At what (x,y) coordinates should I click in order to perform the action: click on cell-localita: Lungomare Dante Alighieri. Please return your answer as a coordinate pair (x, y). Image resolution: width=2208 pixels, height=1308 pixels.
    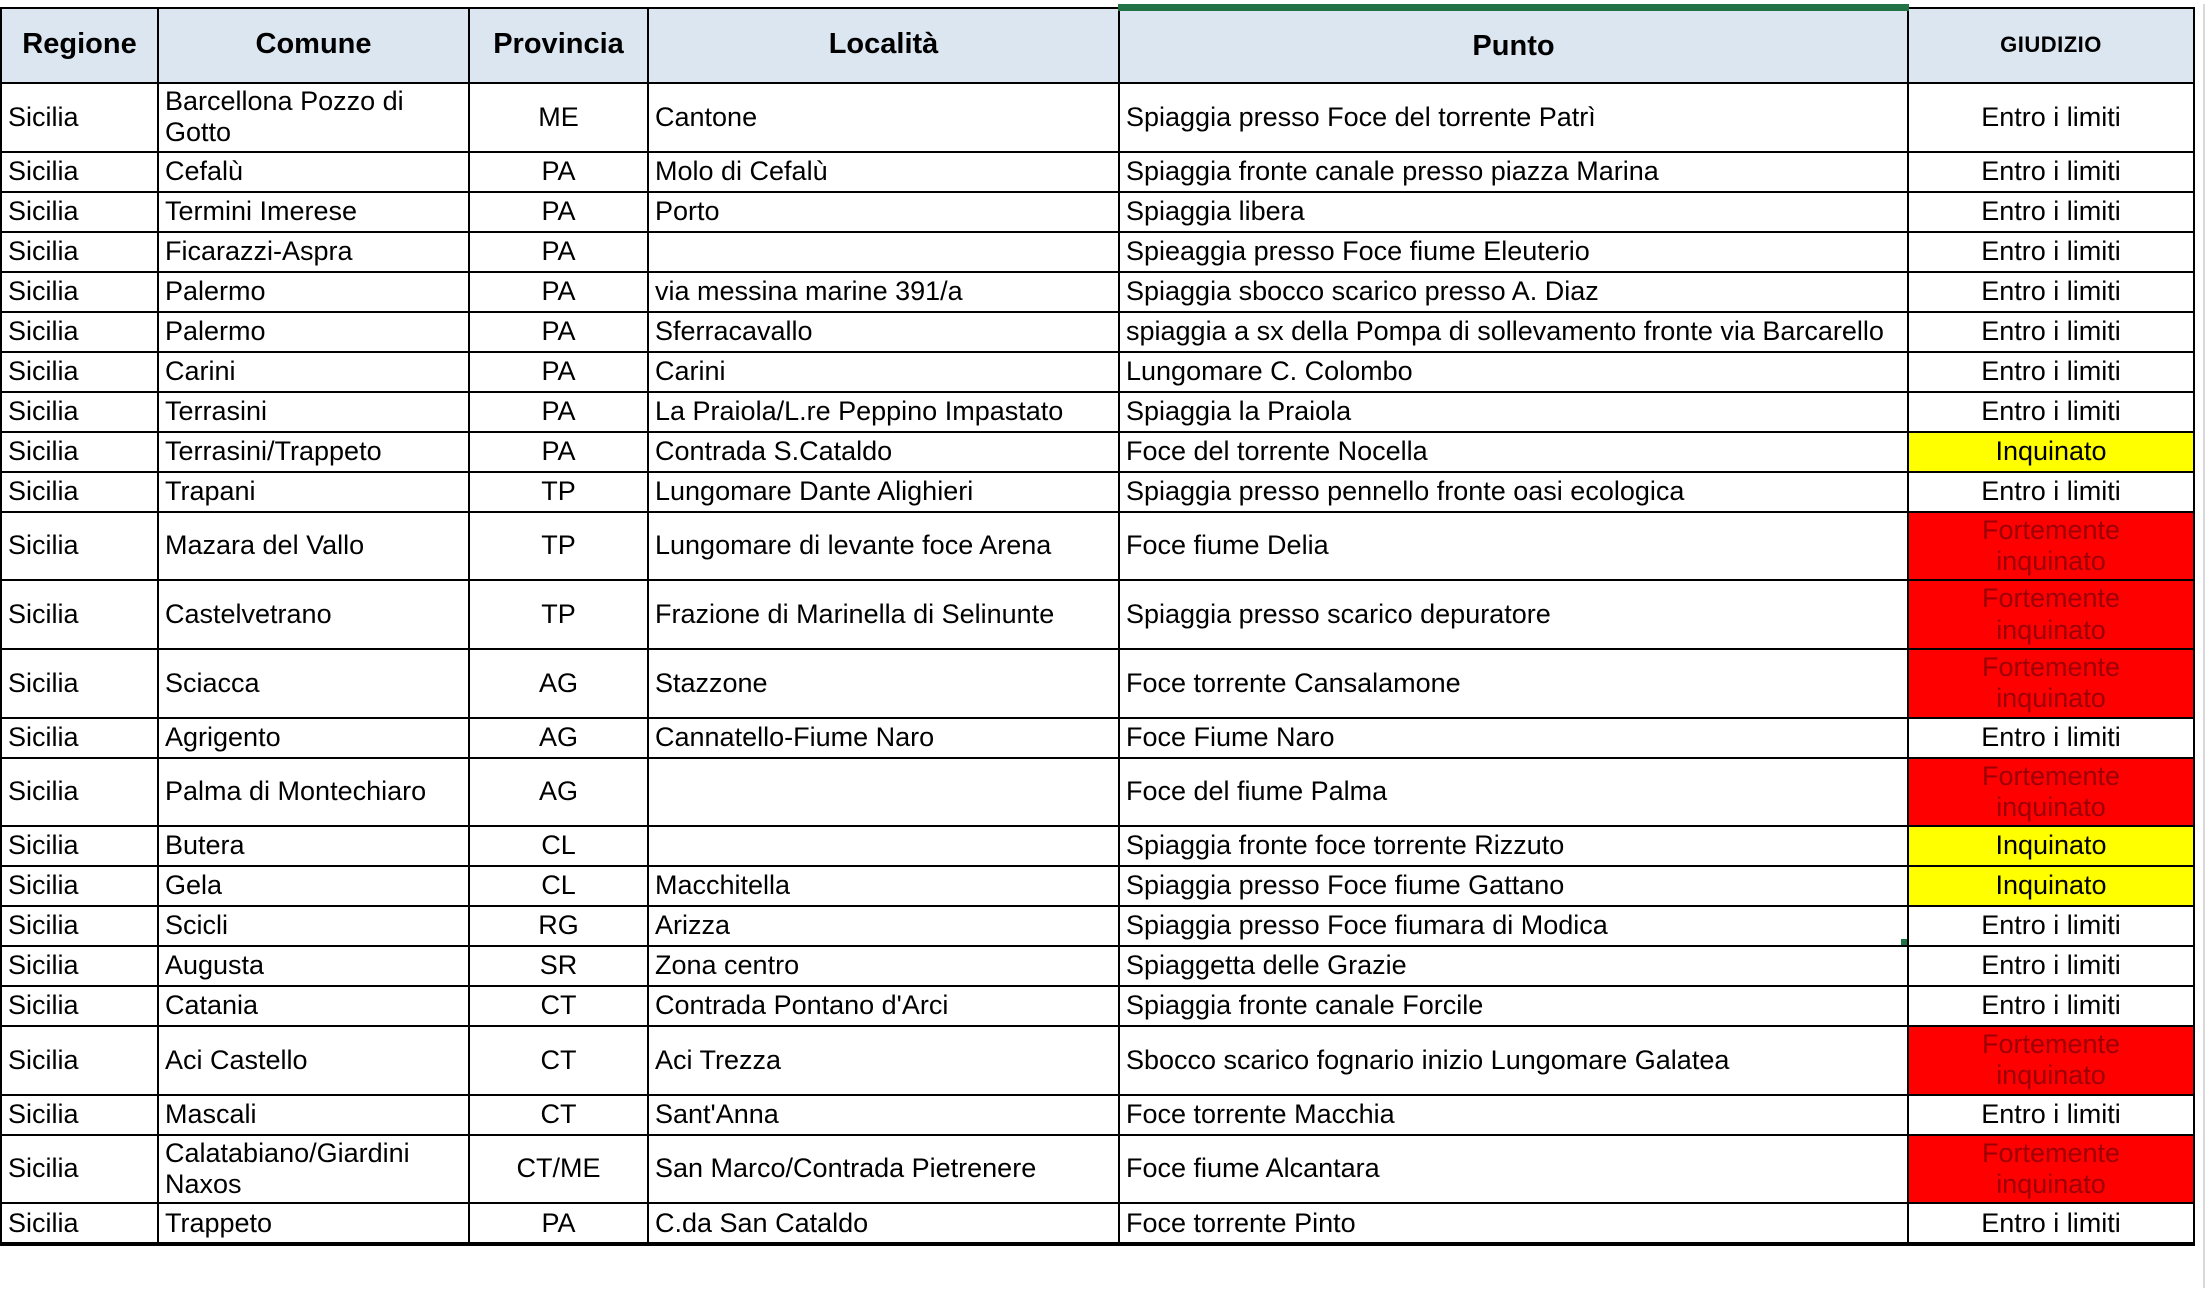
    Looking at the image, I should click on (883, 491).